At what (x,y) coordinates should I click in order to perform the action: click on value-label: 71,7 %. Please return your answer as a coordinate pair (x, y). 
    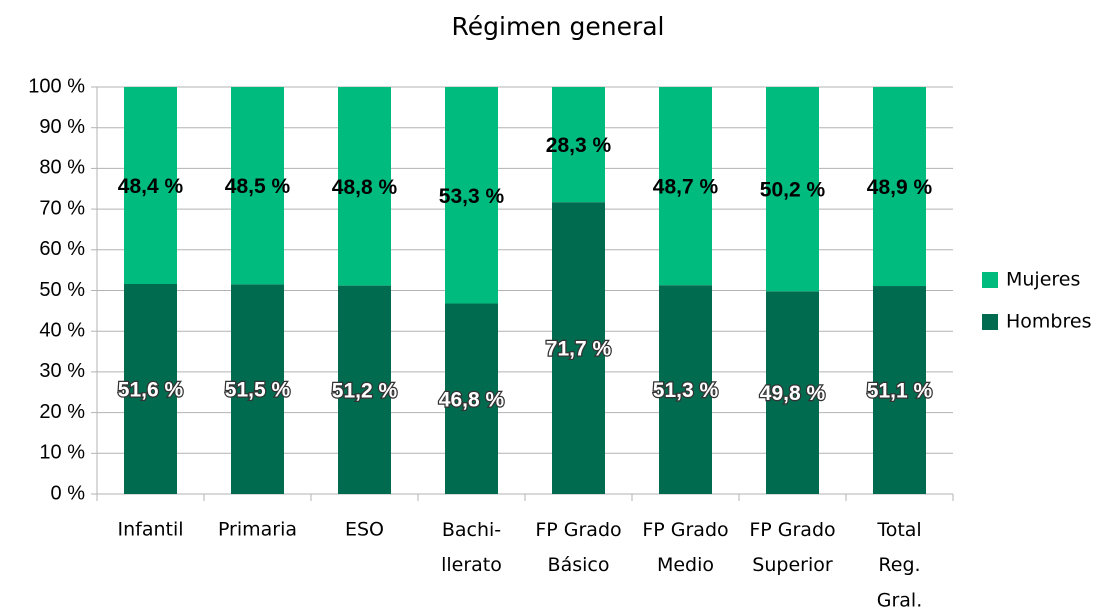
    Looking at the image, I should click on (579, 349).